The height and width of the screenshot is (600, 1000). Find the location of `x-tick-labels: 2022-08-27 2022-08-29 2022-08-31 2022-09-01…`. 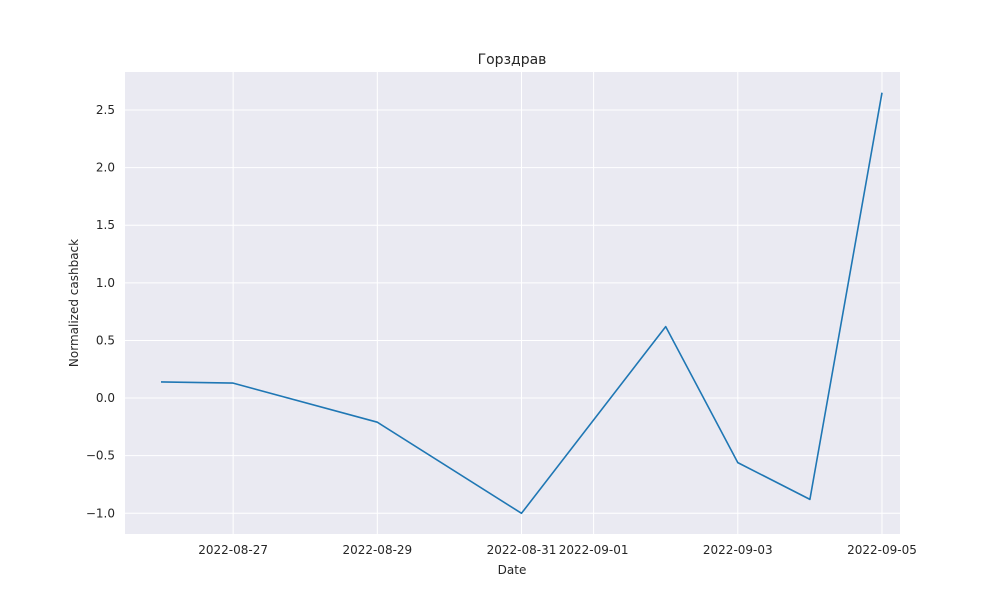

x-tick-labels: 2022-08-27 2022-08-29 2022-08-31 2022-09-01… is located at coordinates (557, 550).